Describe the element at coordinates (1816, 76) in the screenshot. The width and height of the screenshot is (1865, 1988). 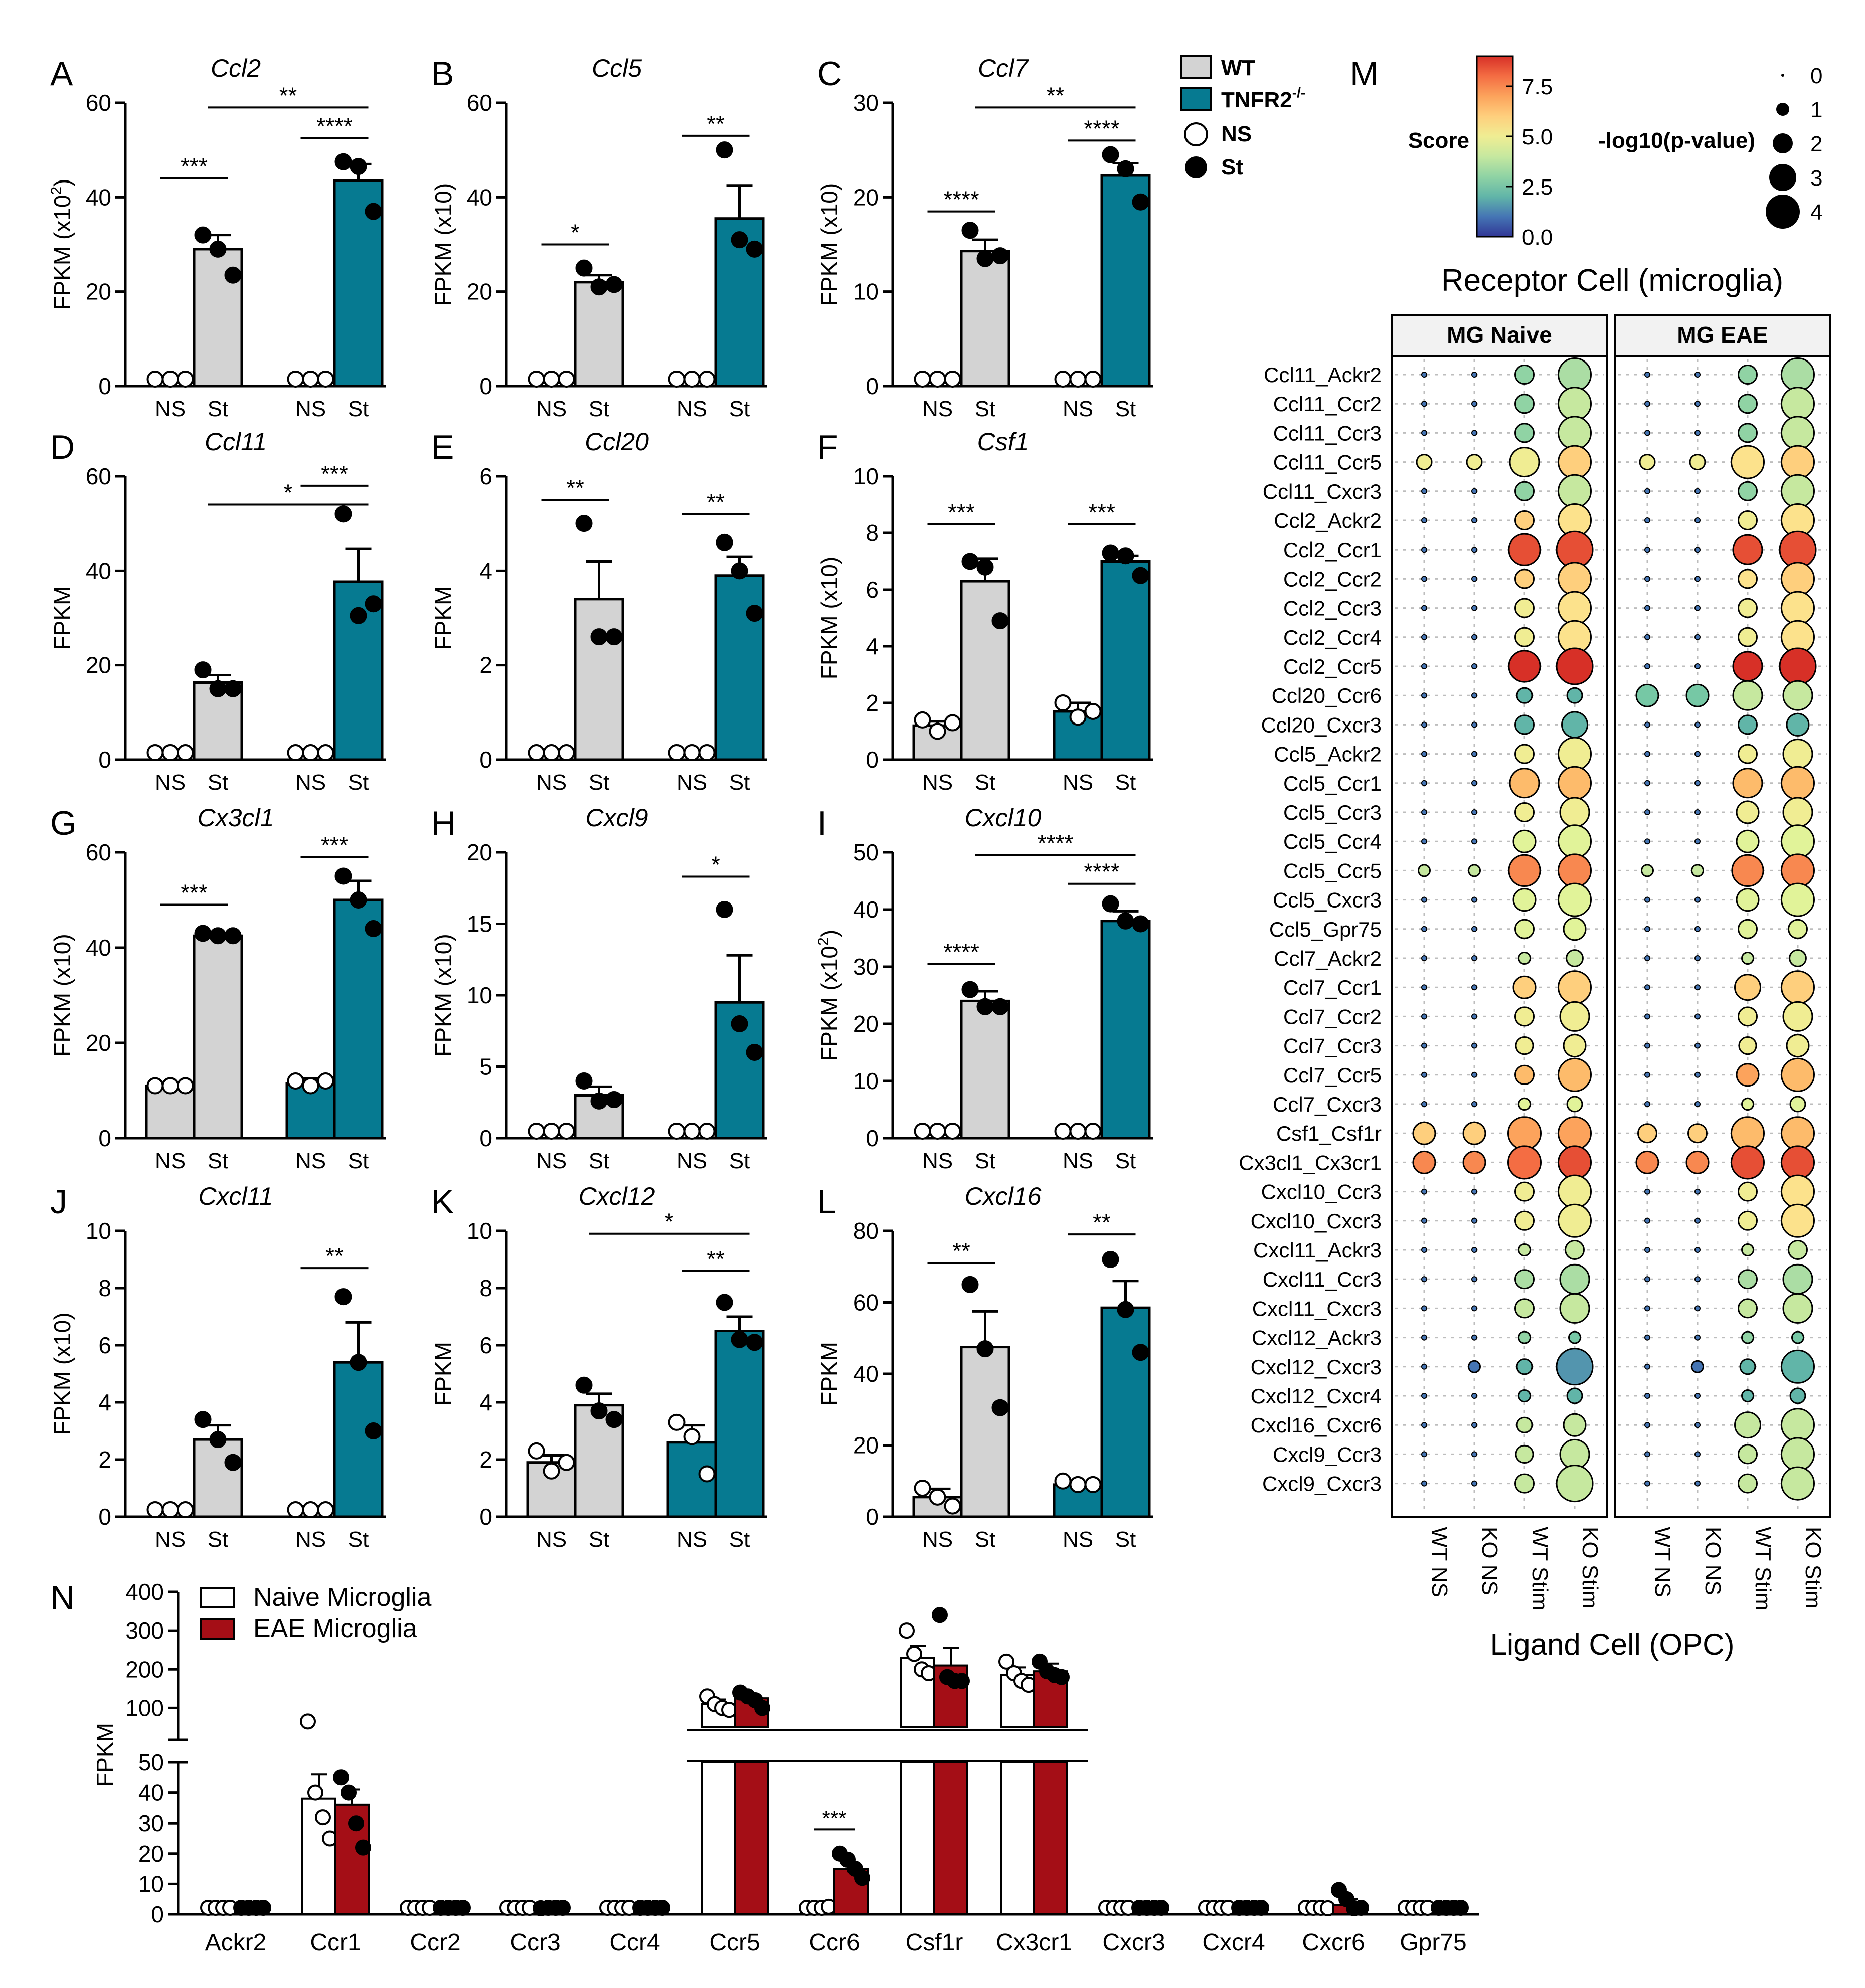
I see `size-legend-label: 0` at that location.